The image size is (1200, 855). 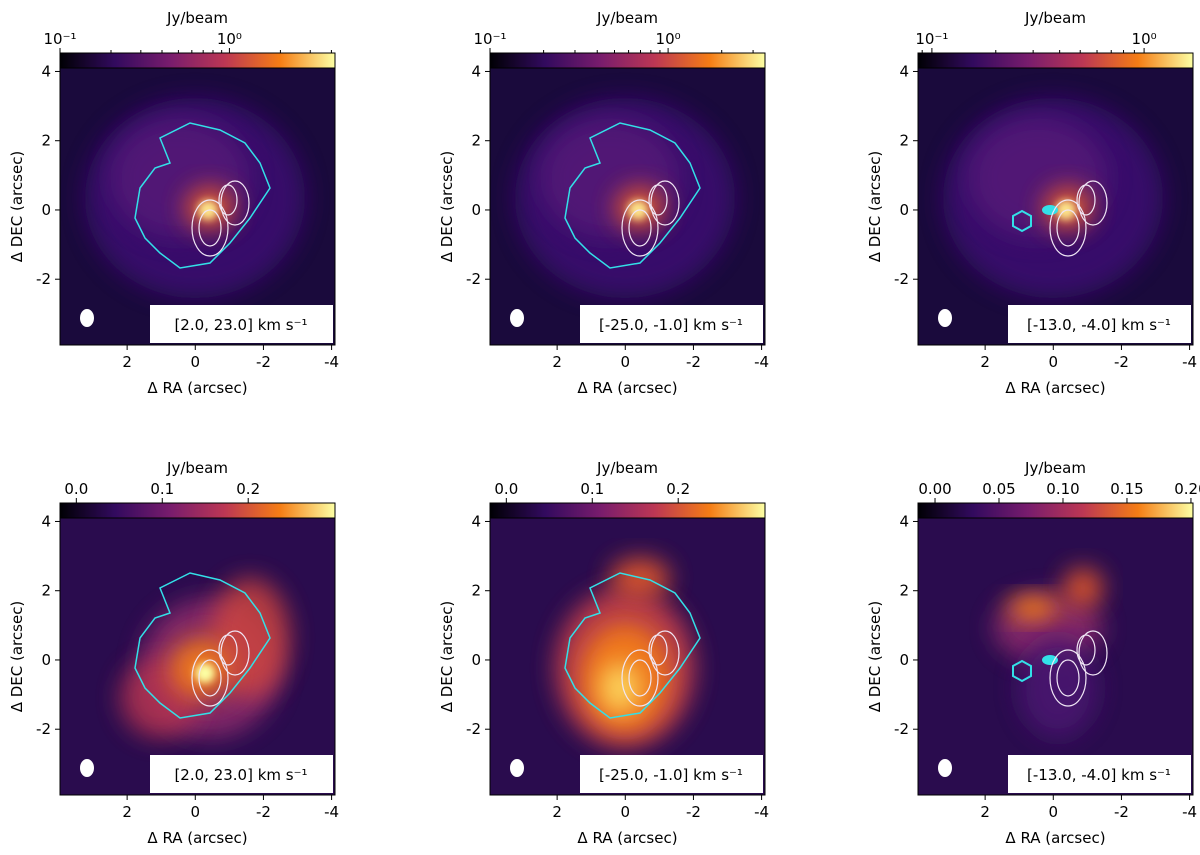 I want to click on colorbar-tick-label: 0.15, so click(x=1126, y=489).